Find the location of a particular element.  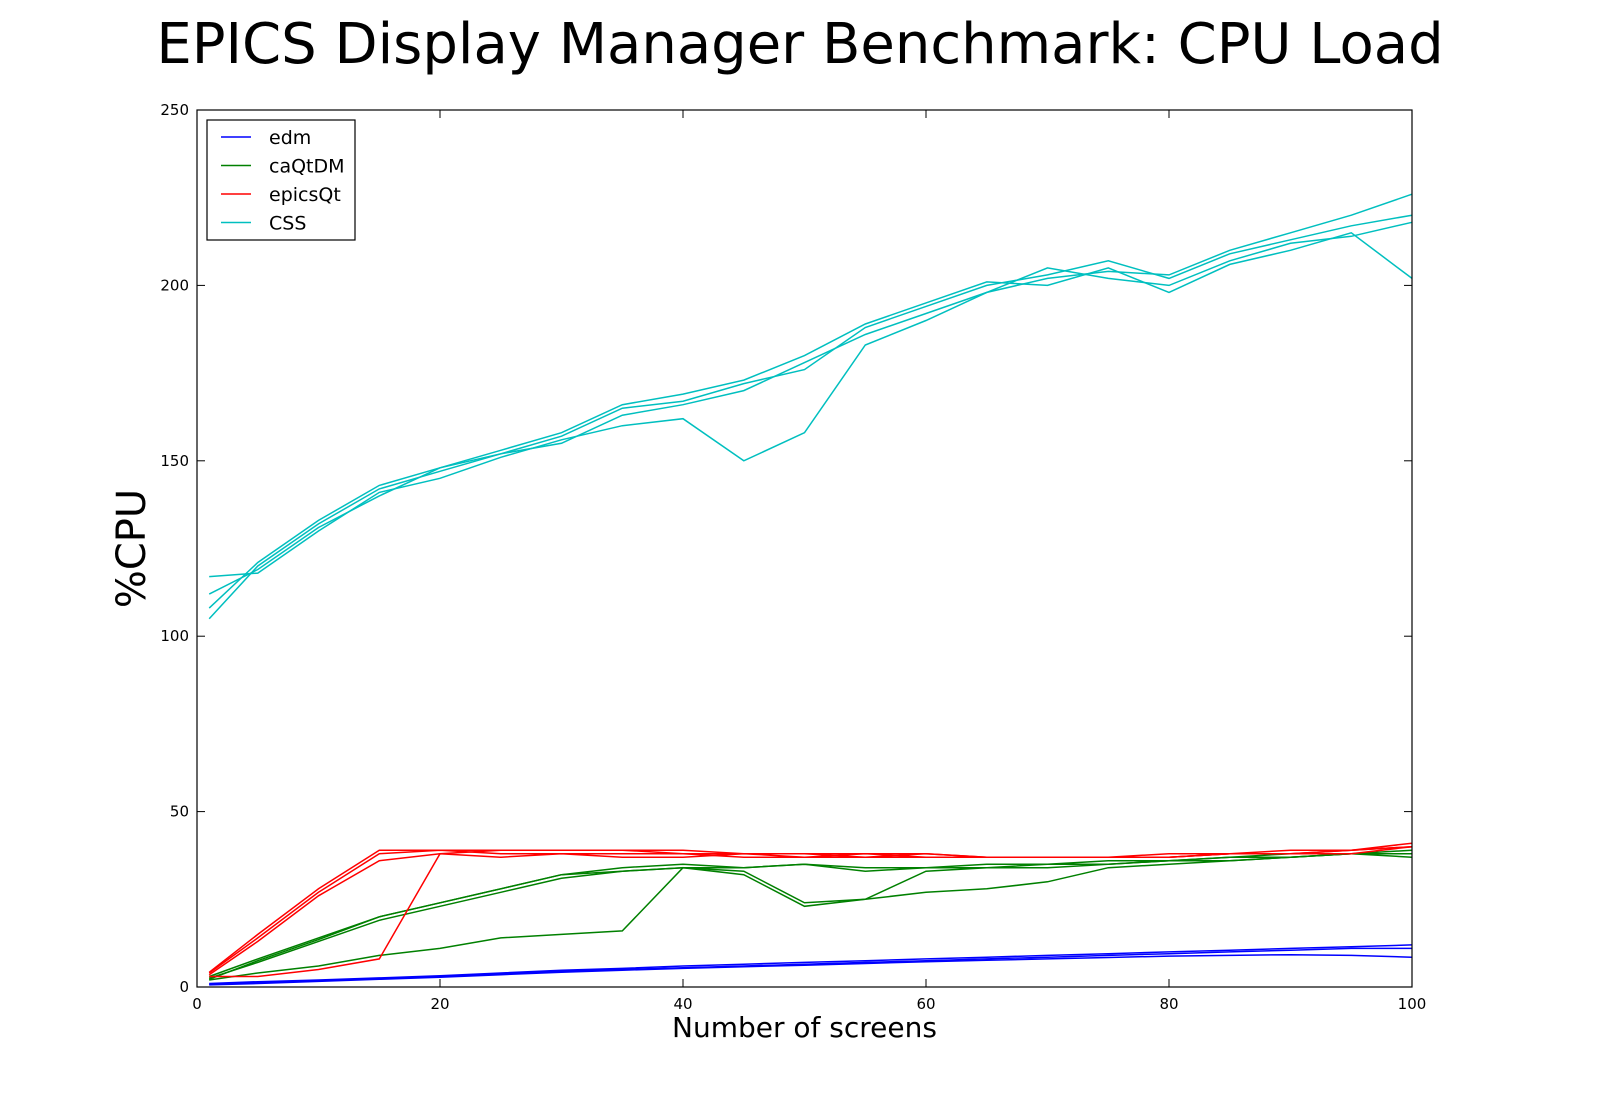

x-tick-label: 20 is located at coordinates (439, 1004).